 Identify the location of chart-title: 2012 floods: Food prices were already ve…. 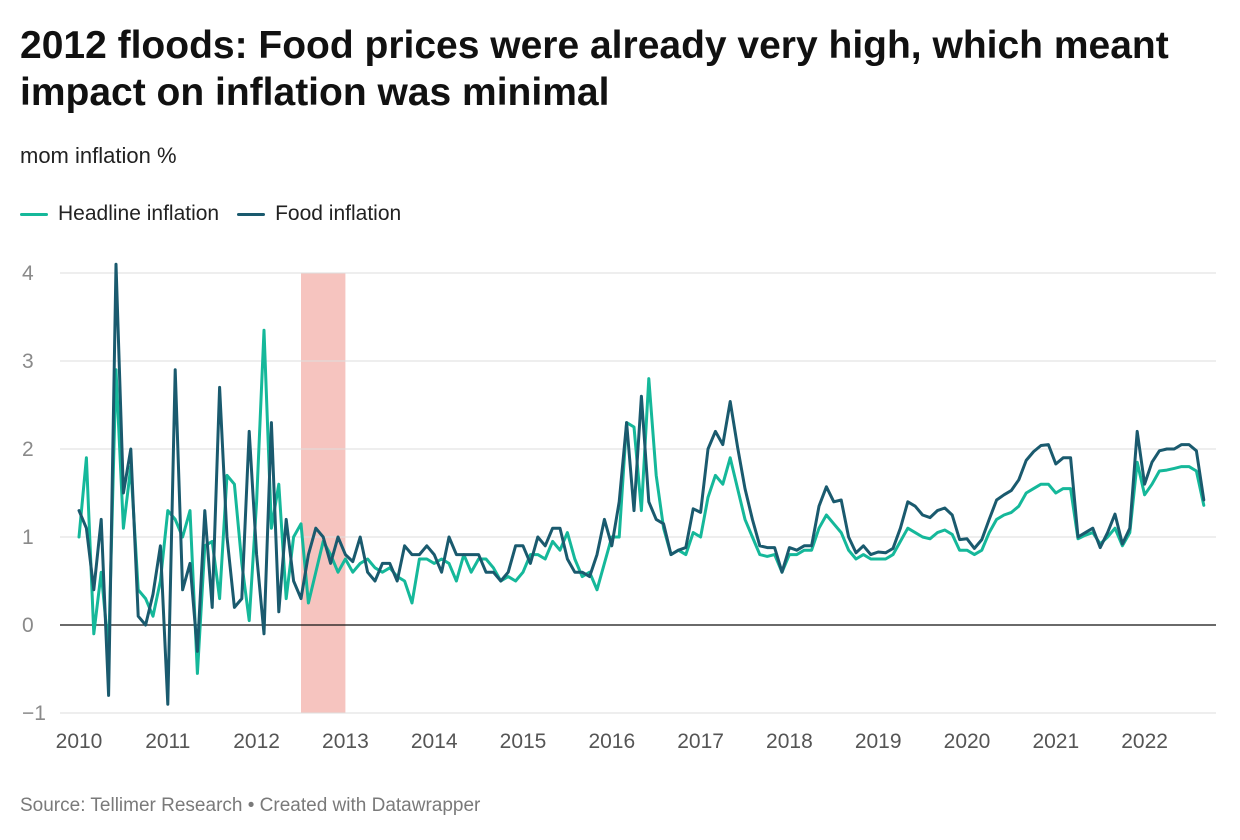
(594, 69).